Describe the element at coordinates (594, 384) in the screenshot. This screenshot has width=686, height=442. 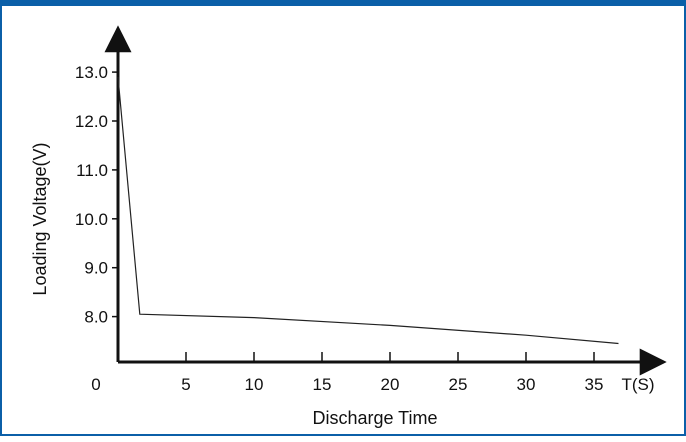
I see `x-tick-label: 35` at that location.